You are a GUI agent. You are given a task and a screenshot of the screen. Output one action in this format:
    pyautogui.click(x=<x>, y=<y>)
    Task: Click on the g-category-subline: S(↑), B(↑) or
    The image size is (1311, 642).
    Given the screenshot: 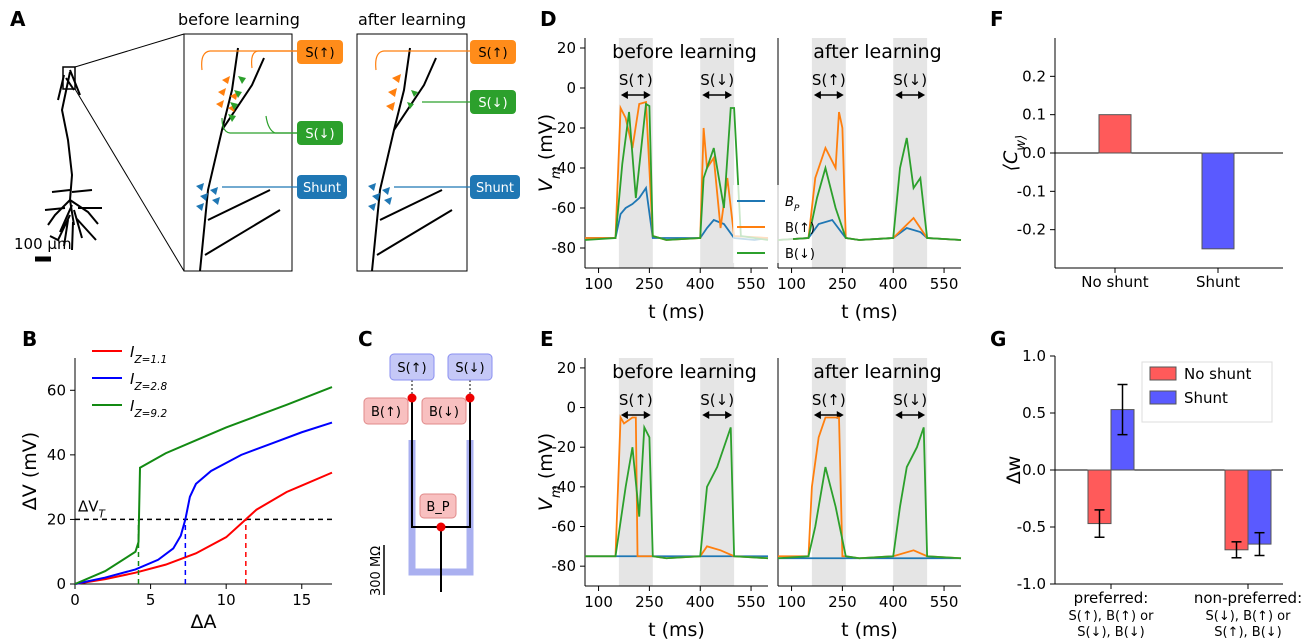 What is the action you would take?
    pyautogui.click(x=1112, y=616)
    